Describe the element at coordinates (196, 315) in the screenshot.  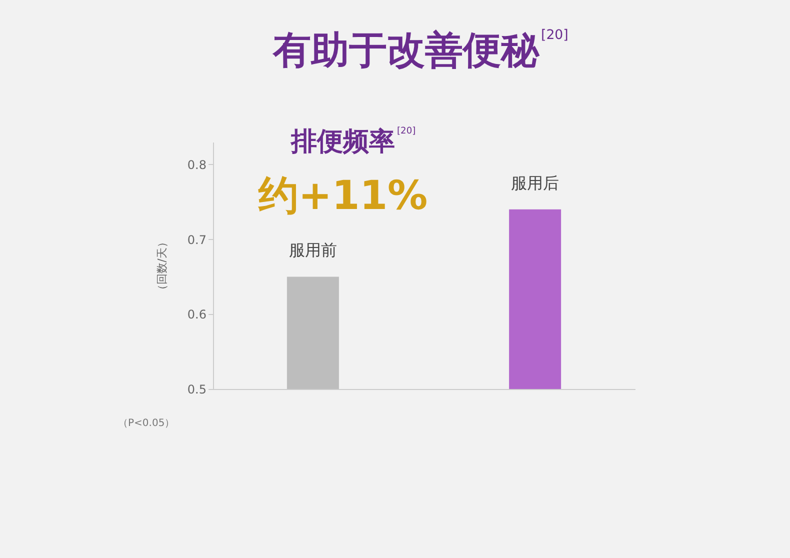
I see `y-tick-label: 0.6` at that location.